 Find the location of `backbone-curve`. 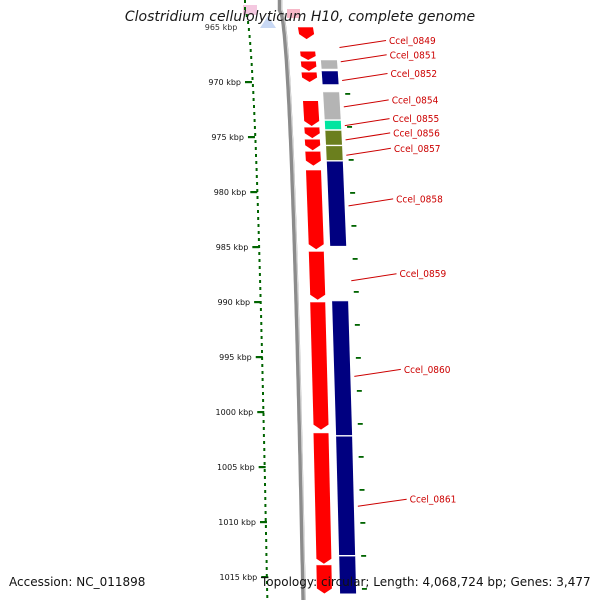

backbone-curve is located at coordinates (291, 300).